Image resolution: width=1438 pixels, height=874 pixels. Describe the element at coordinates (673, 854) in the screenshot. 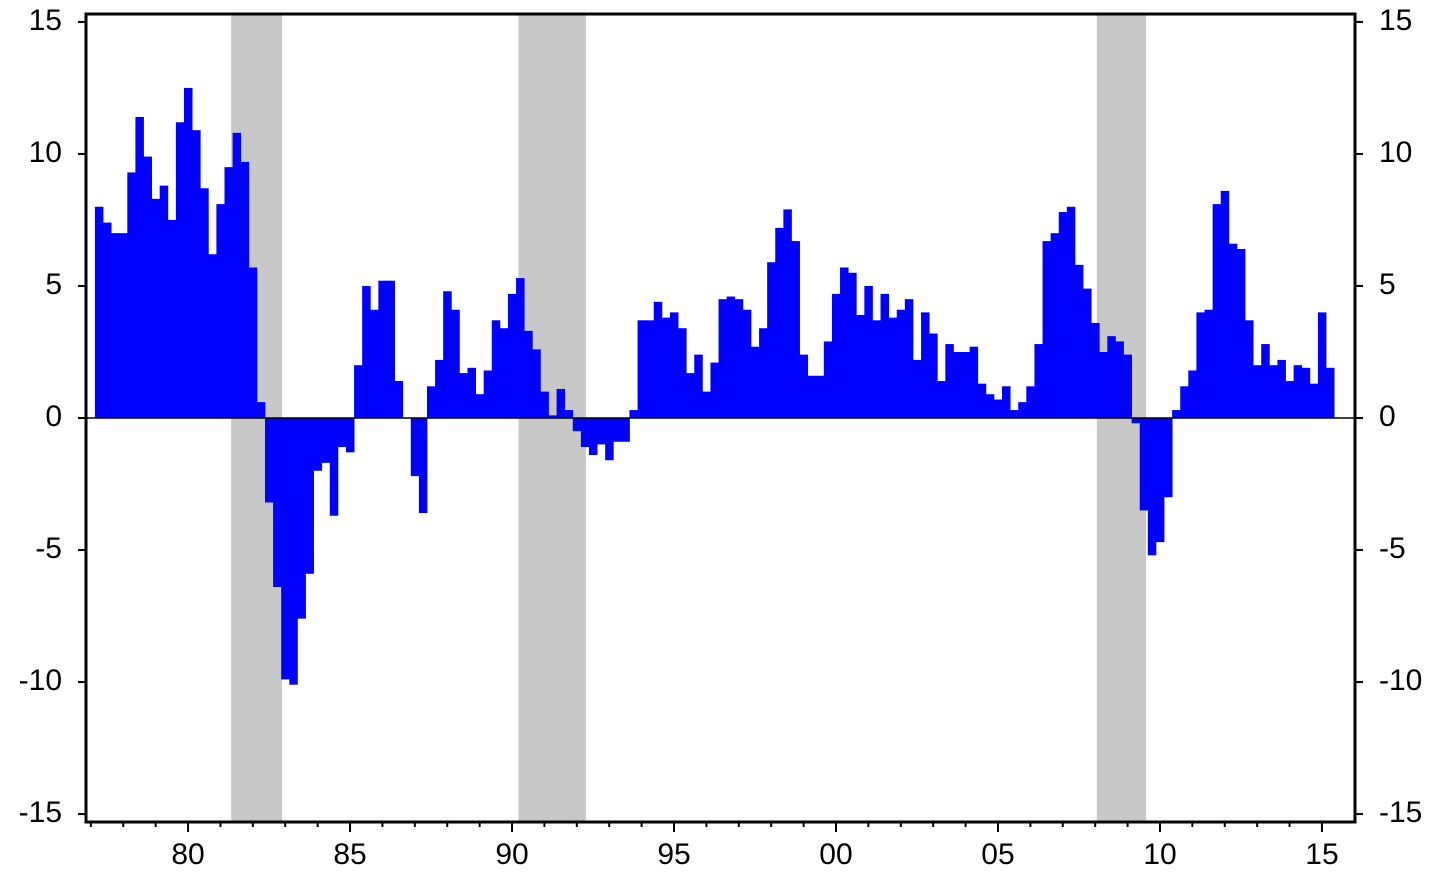

I see `x-tick-label: 95` at that location.